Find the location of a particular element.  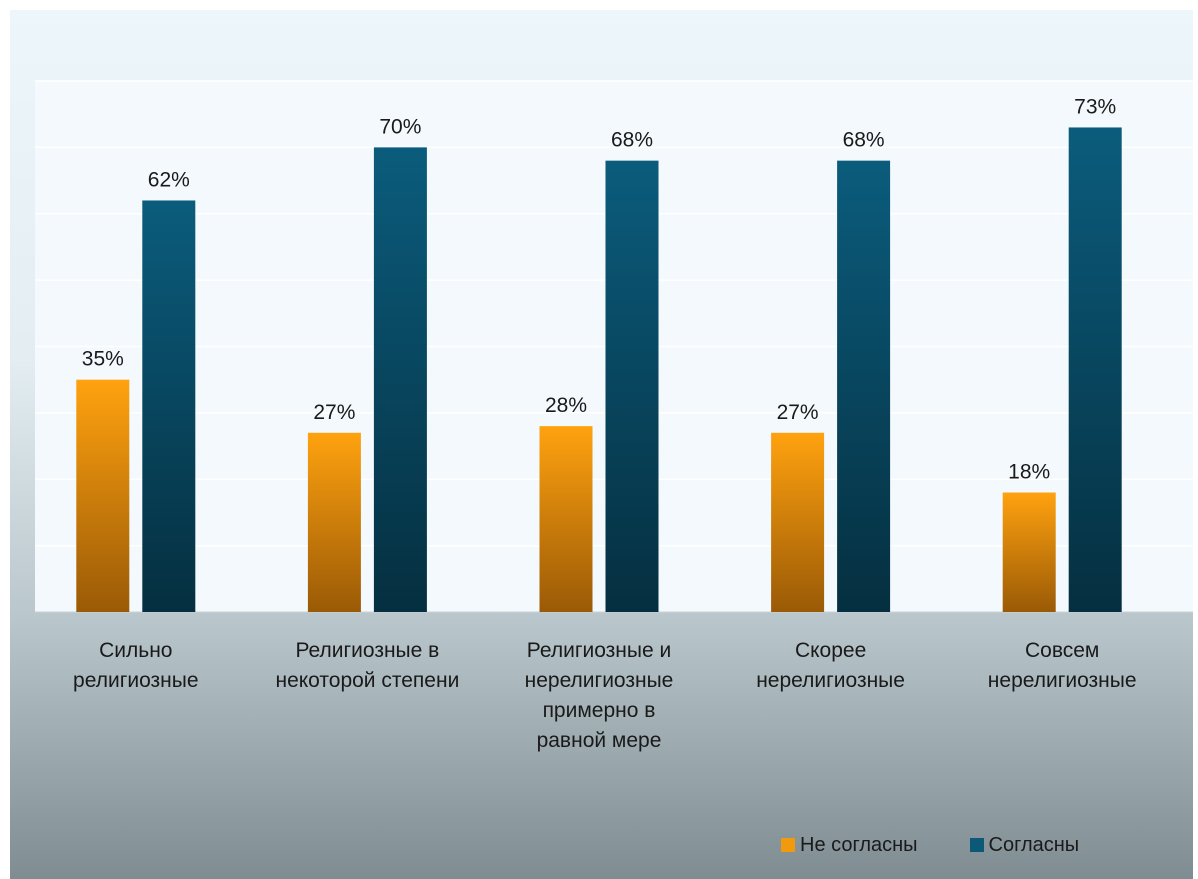

data-label-agree-2: 70% is located at coordinates (400, 126).